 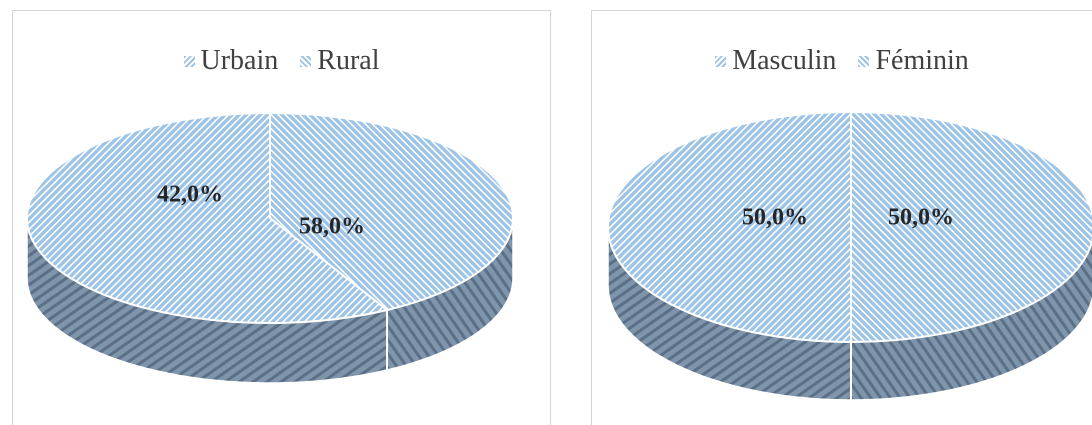 I want to click on legend-item-feminin: Féminin, so click(x=913, y=61).